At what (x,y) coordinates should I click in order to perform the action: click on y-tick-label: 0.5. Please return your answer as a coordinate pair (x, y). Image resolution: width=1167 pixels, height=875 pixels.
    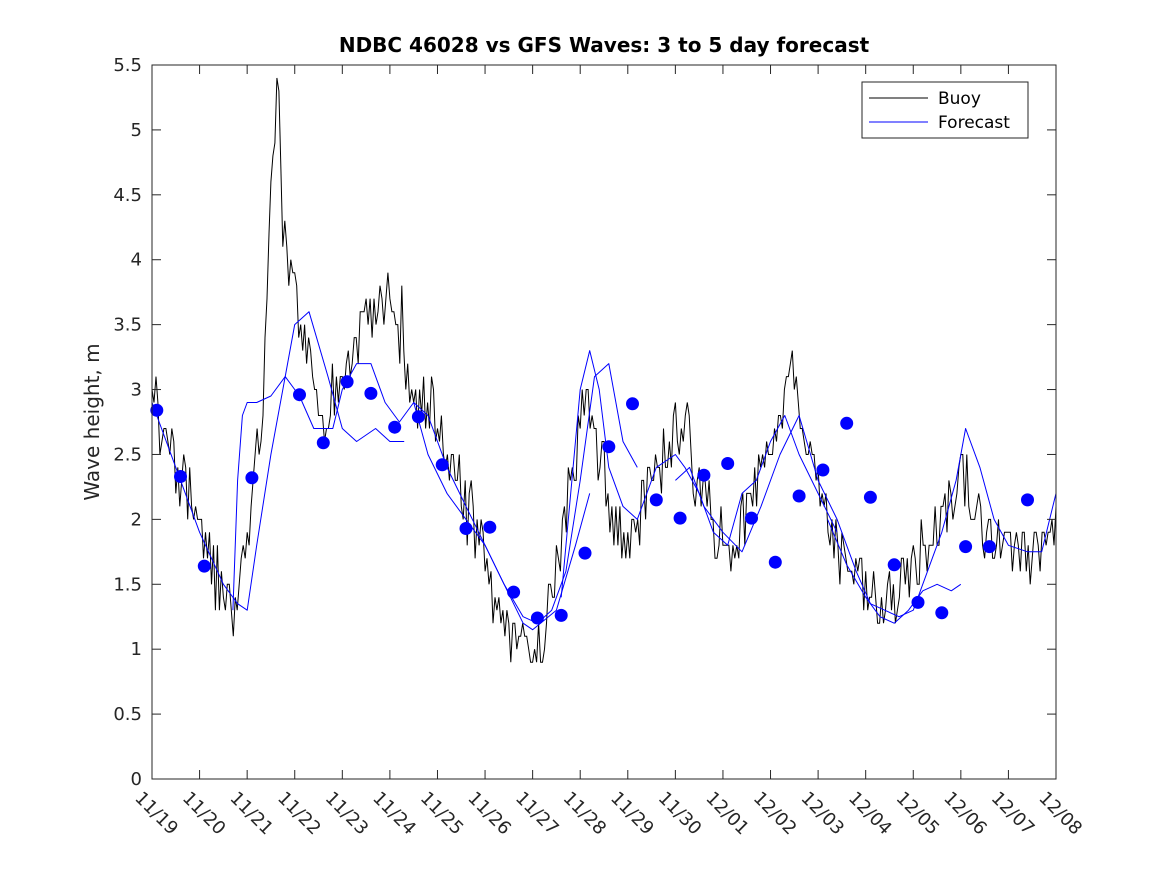
    Looking at the image, I should click on (127, 714).